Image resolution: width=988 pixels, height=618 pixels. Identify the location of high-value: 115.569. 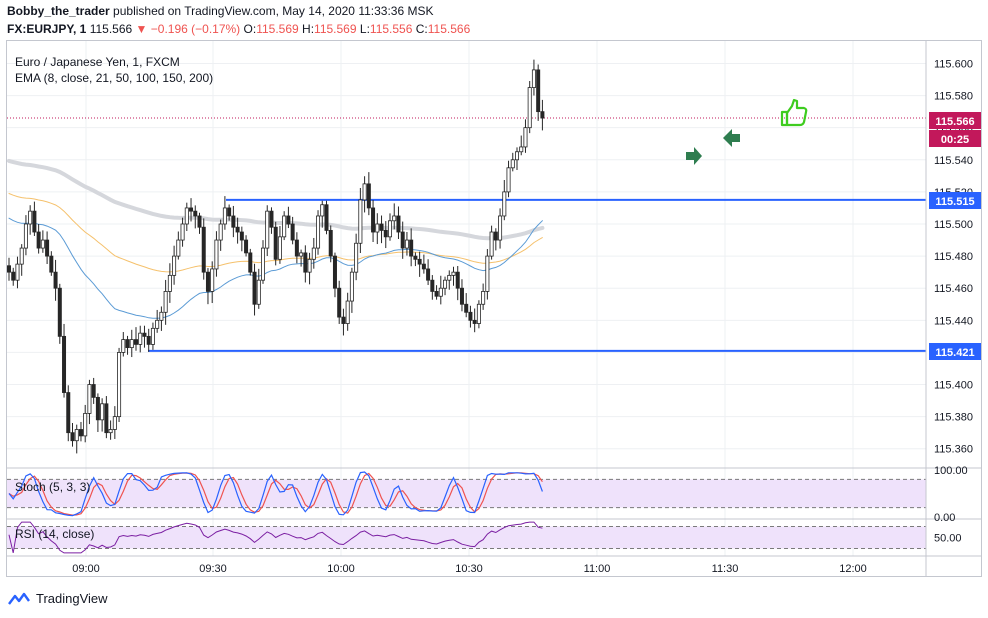
(335, 29).